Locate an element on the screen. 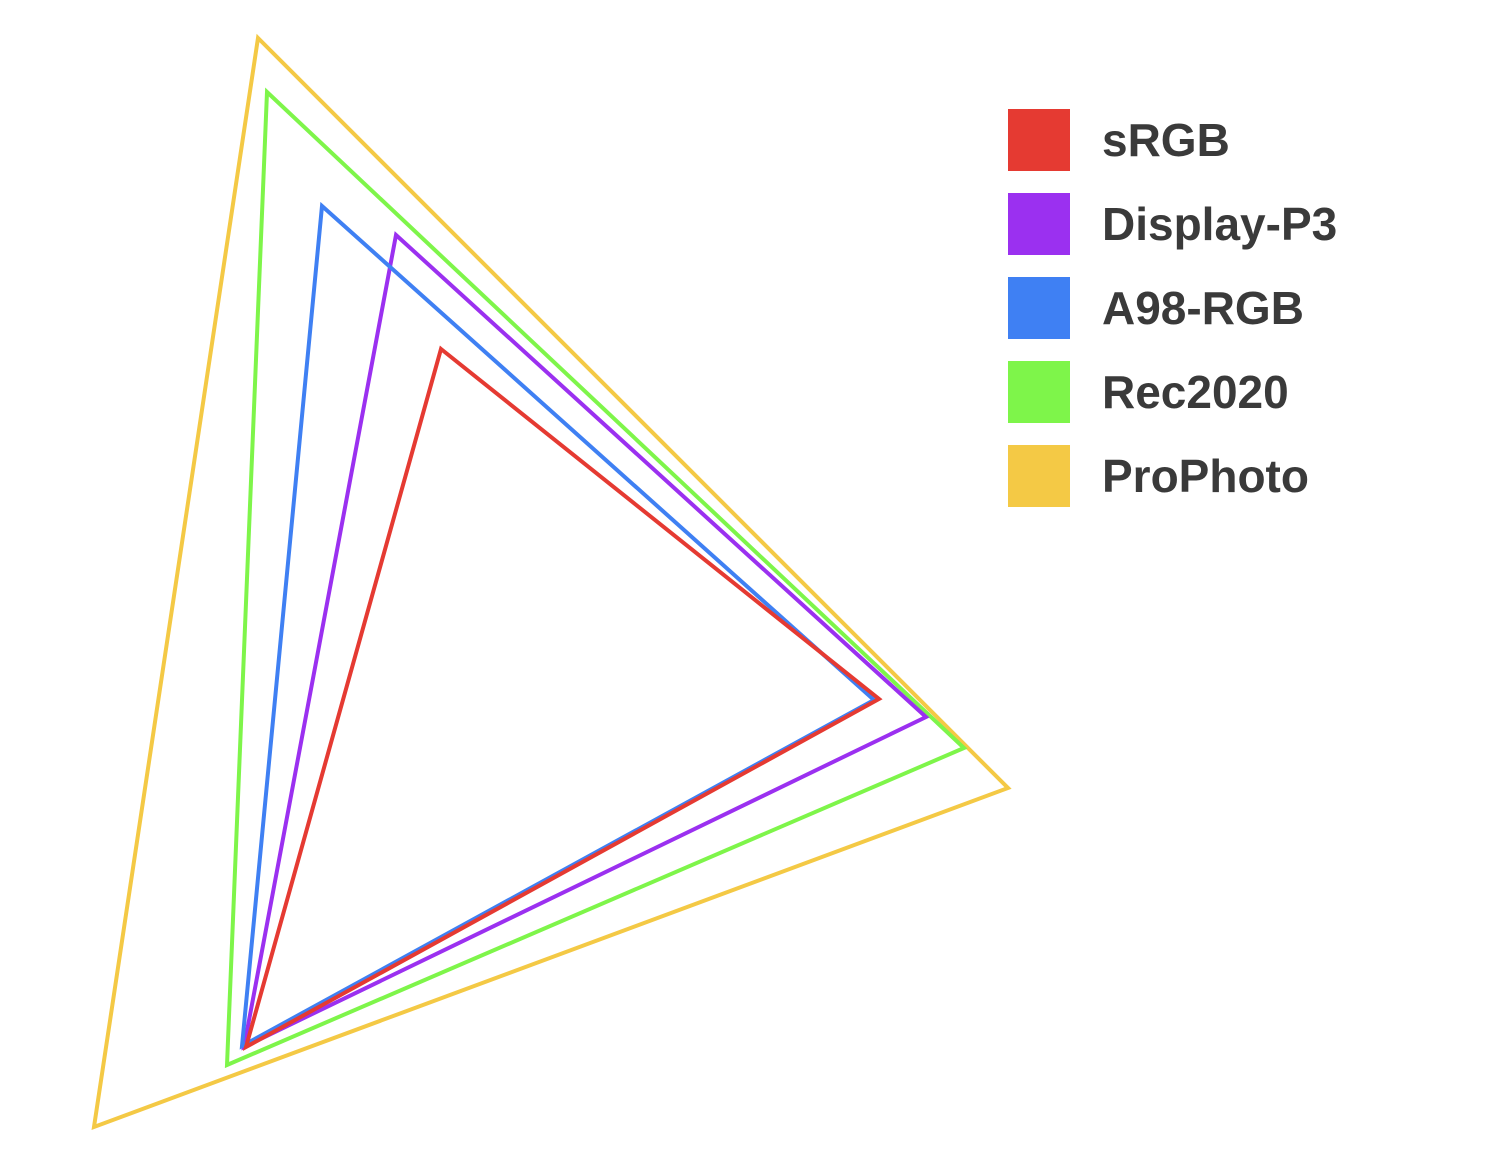 The image size is (1488, 1164). legend-swatch-a98-rgb is located at coordinates (1039, 308).